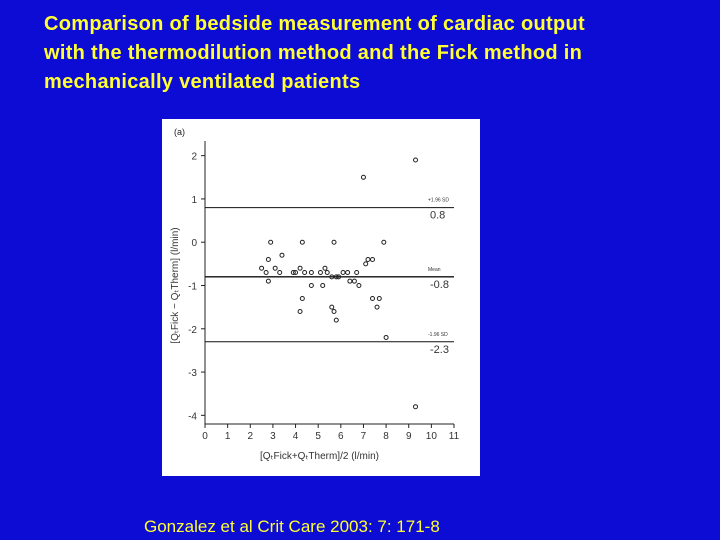 This screenshot has height=540, width=720. I want to click on x-tick-label: 6, so click(341, 436).